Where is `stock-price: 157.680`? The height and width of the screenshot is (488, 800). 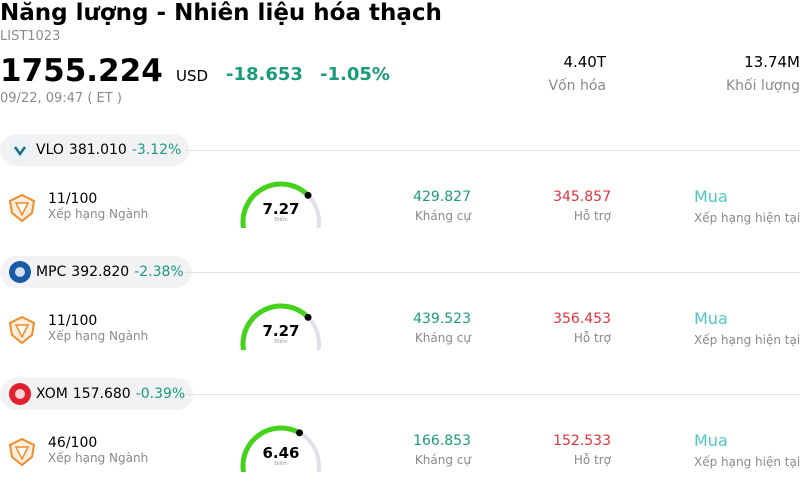 stock-price: 157.680 is located at coordinates (101, 394).